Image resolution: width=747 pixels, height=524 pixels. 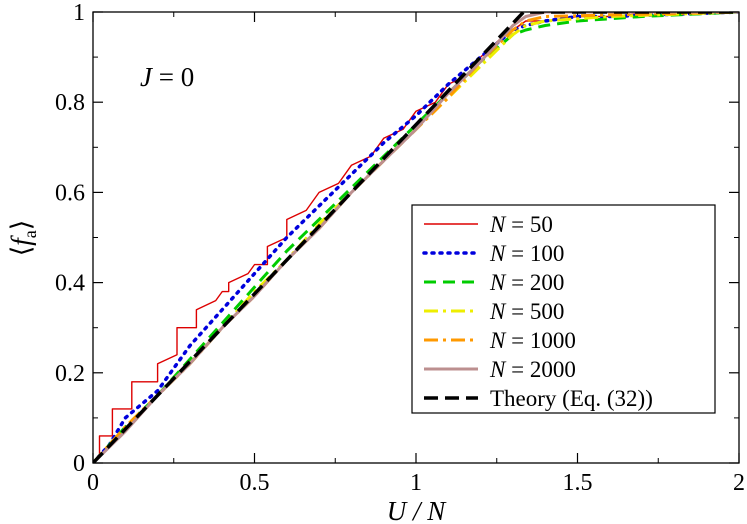 I want to click on legend-label-6: Theory (Eq. (32)), so click(x=571, y=398).